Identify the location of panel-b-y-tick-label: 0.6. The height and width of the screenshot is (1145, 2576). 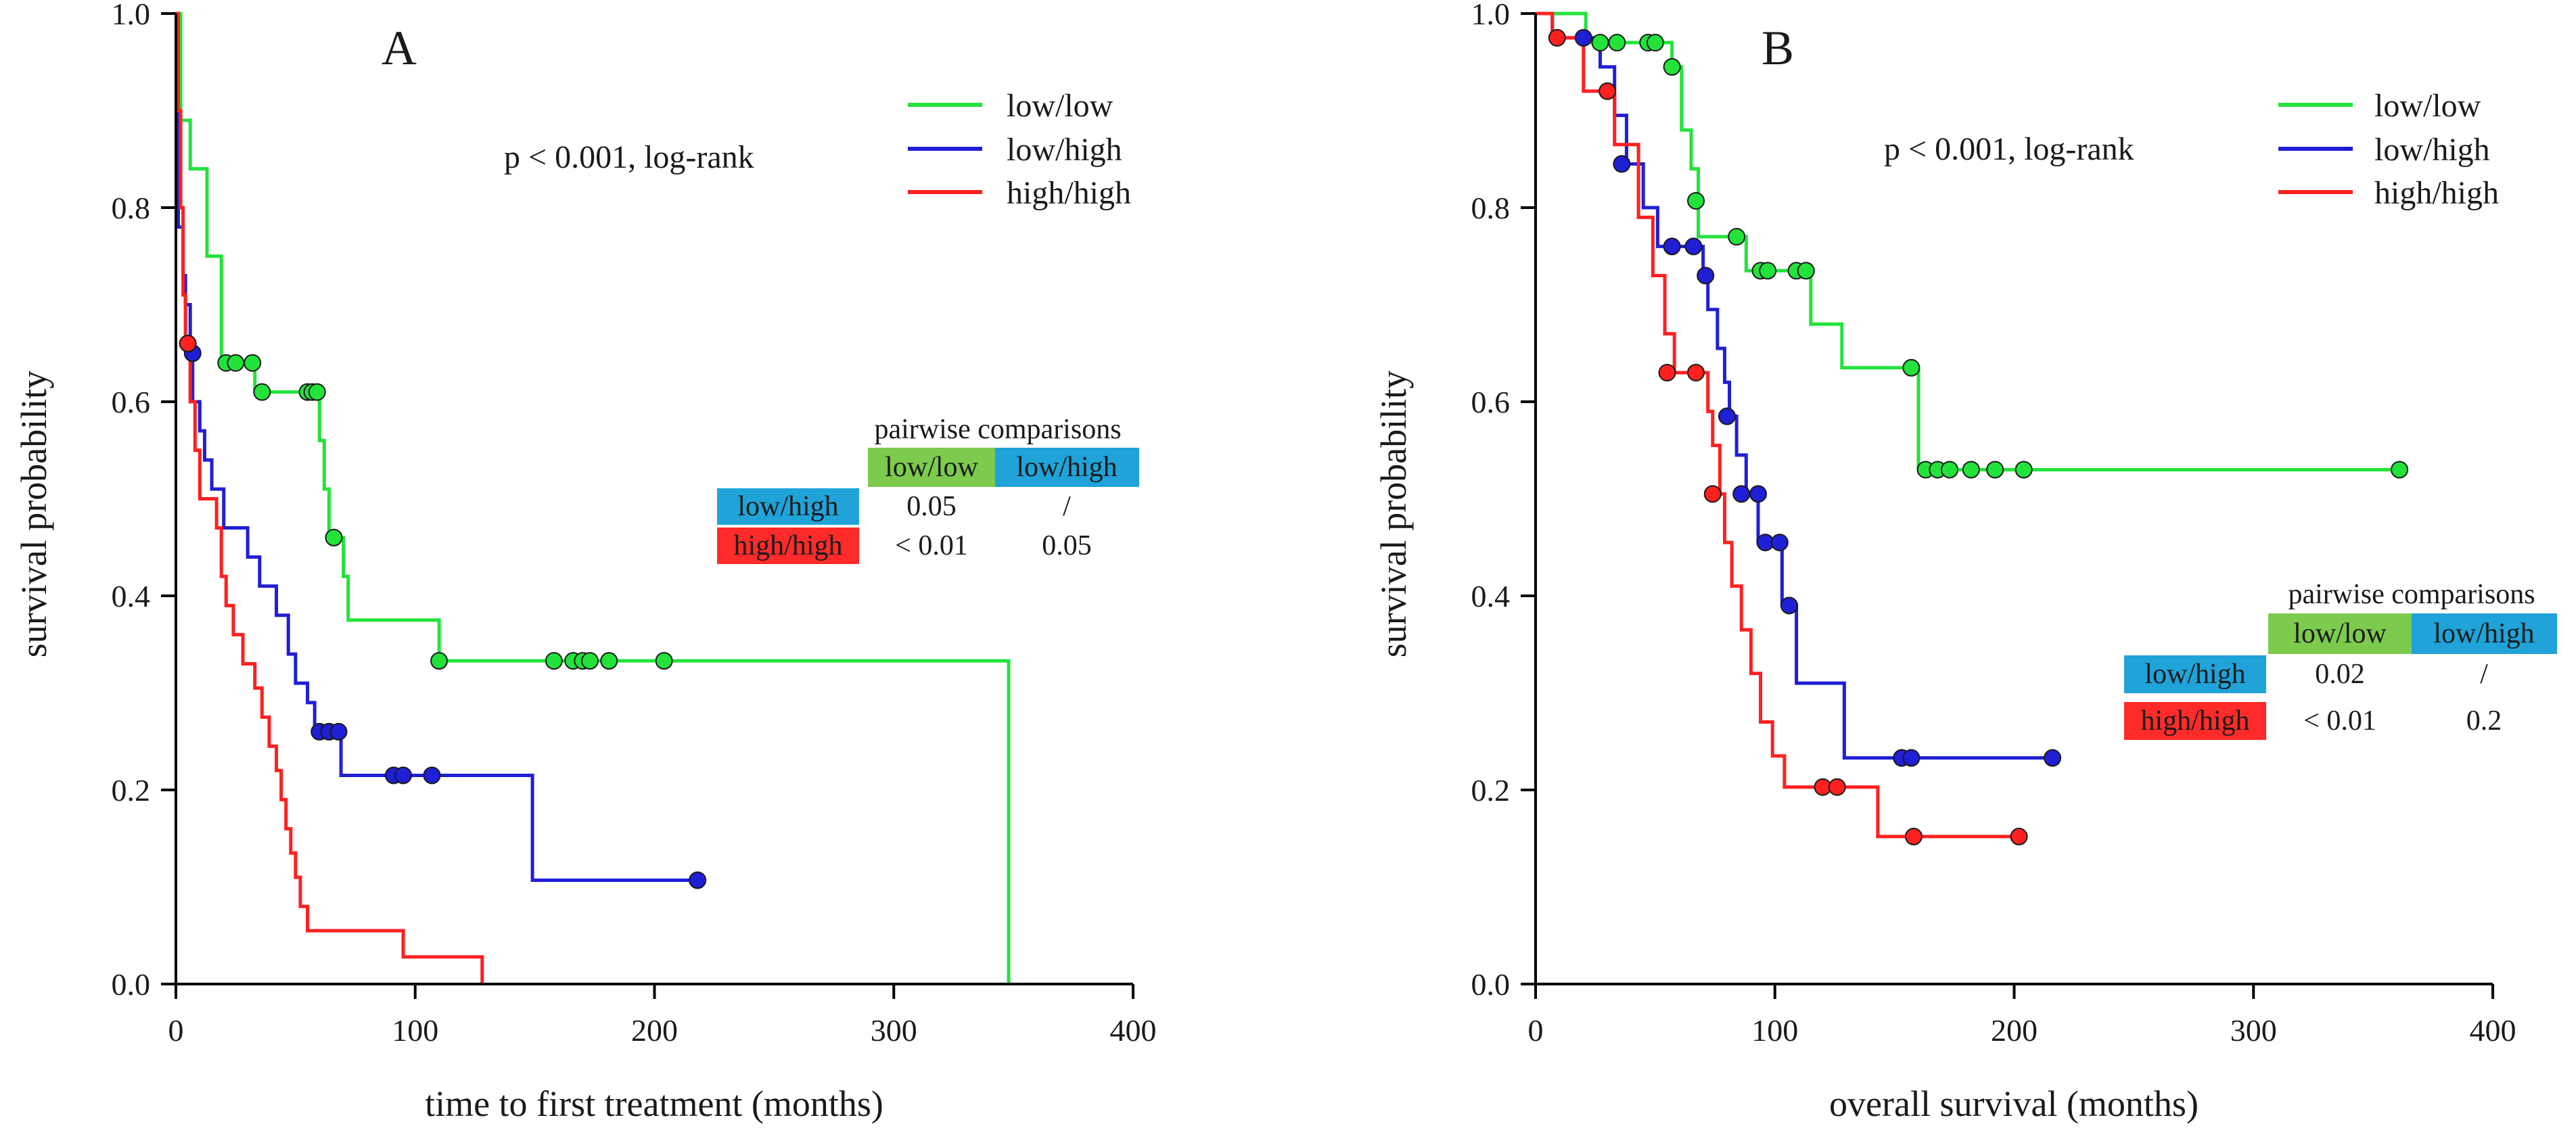
(1491, 402).